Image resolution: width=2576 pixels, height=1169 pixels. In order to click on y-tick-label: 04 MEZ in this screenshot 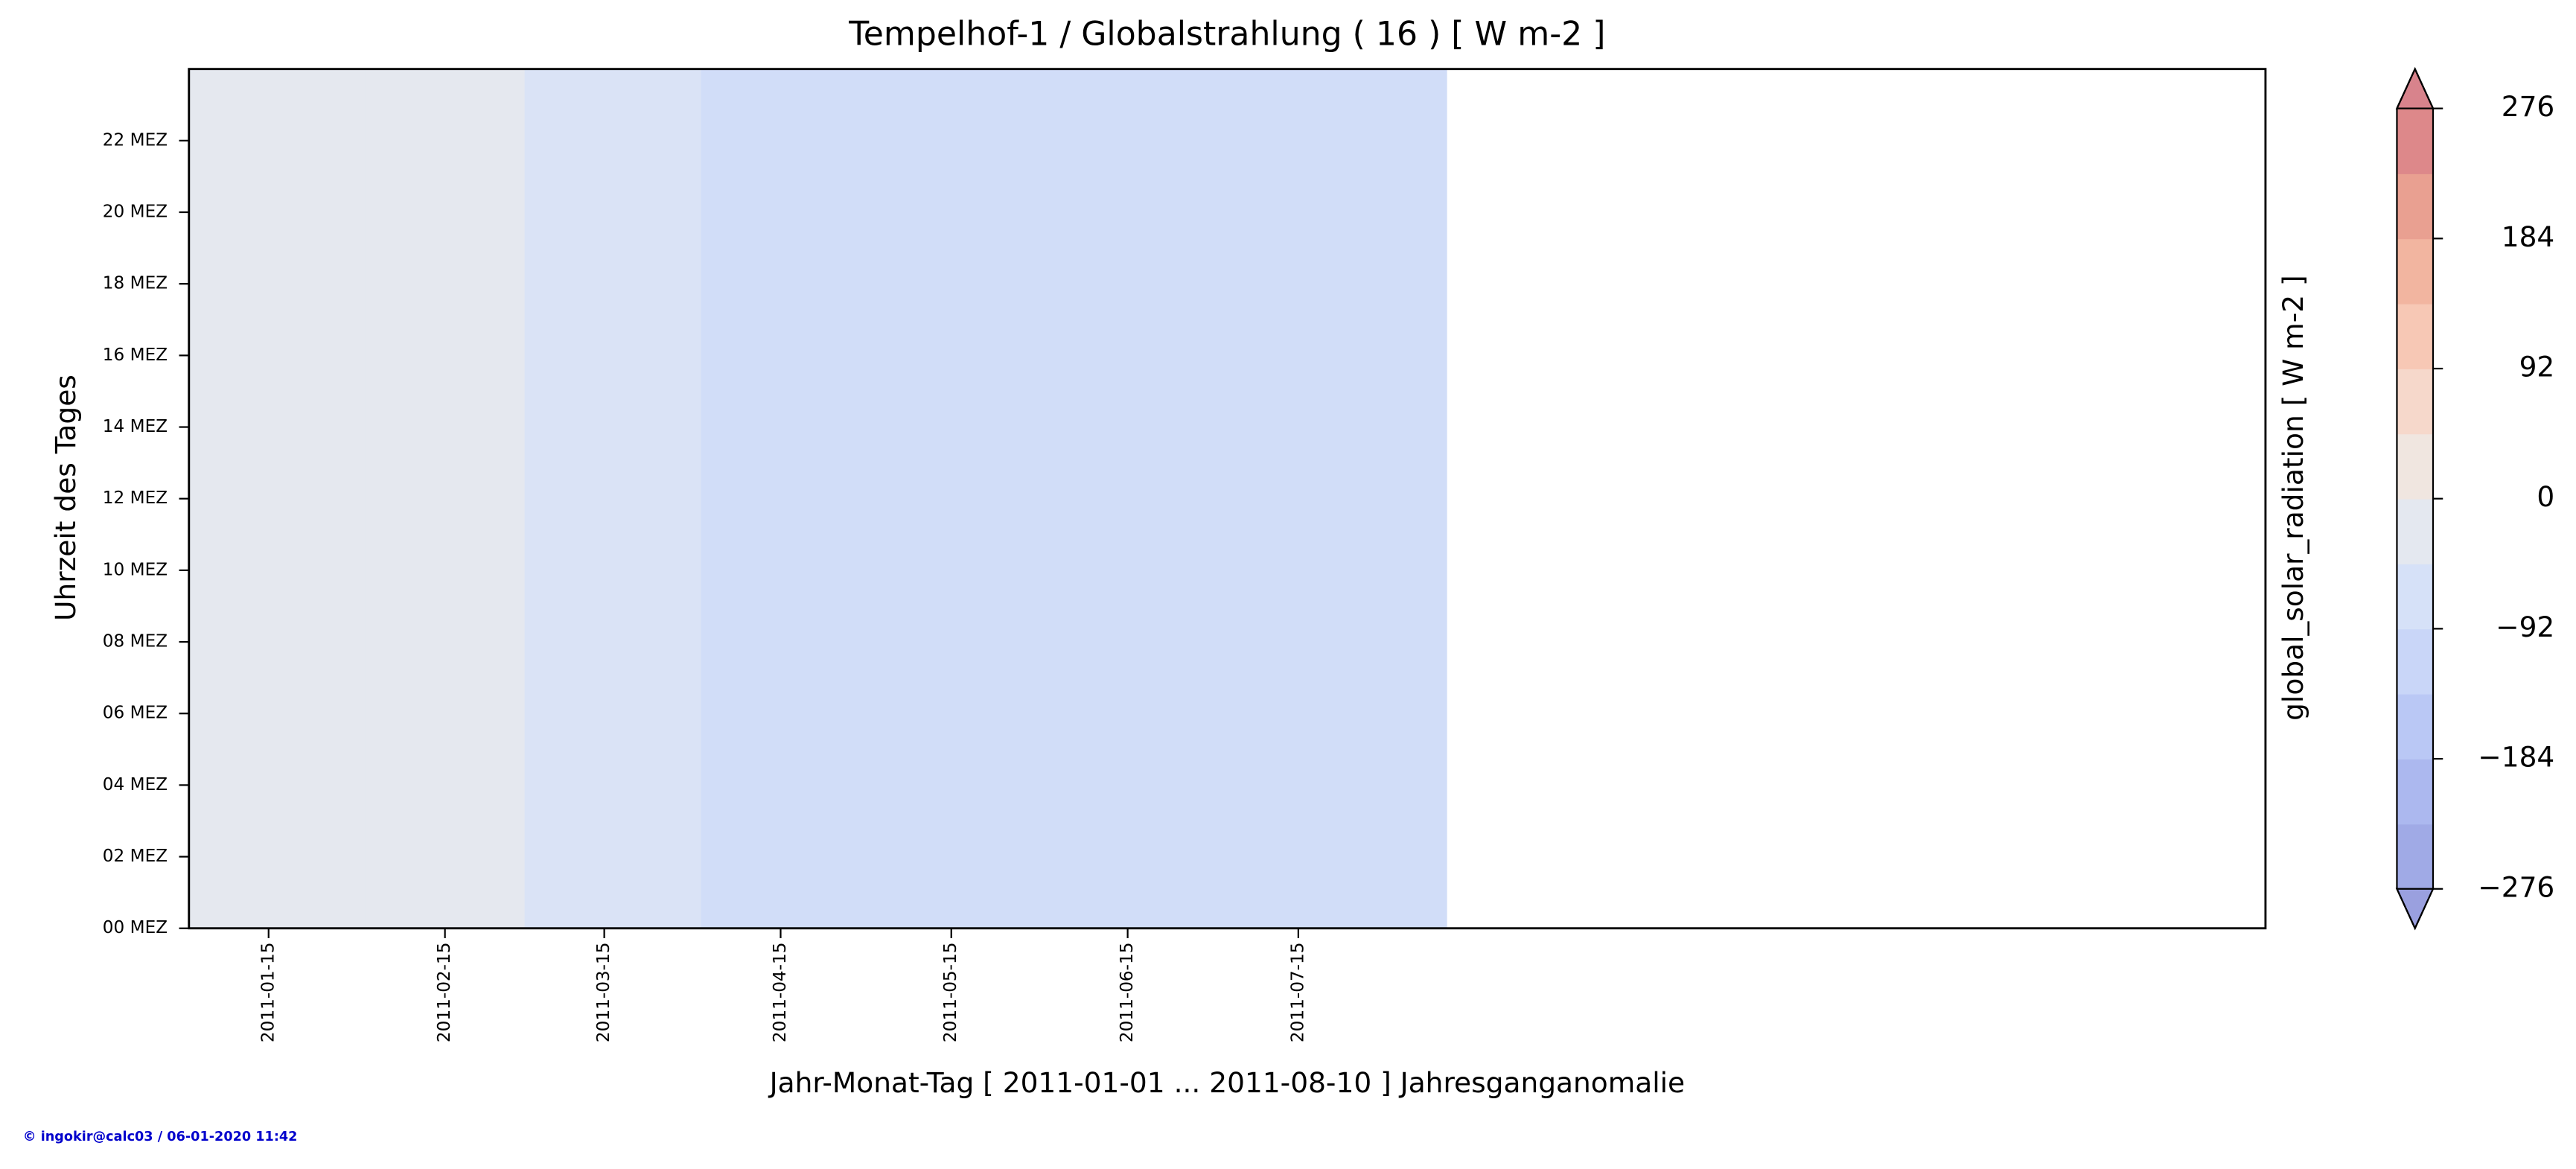, I will do `click(135, 784)`.